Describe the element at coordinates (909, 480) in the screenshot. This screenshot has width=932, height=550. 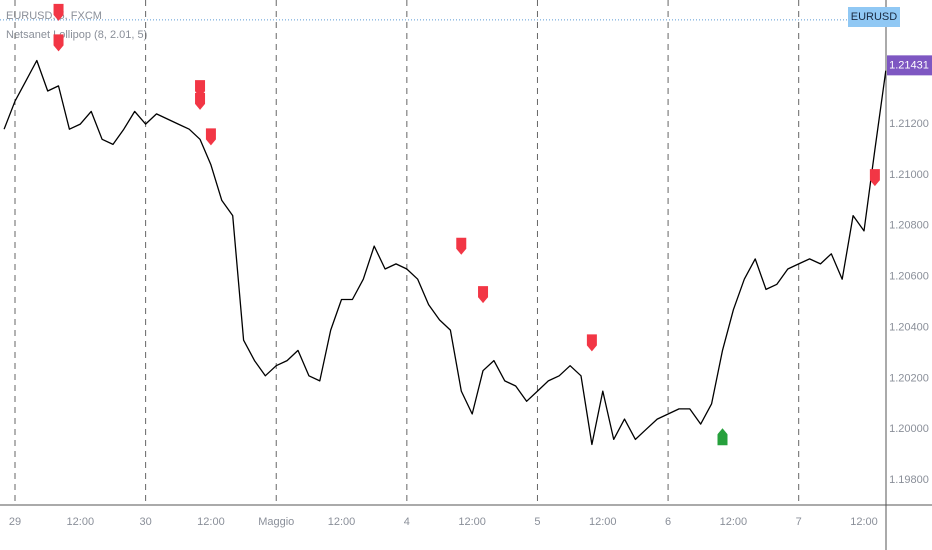
I see `y-tick-label: 1.19800` at that location.